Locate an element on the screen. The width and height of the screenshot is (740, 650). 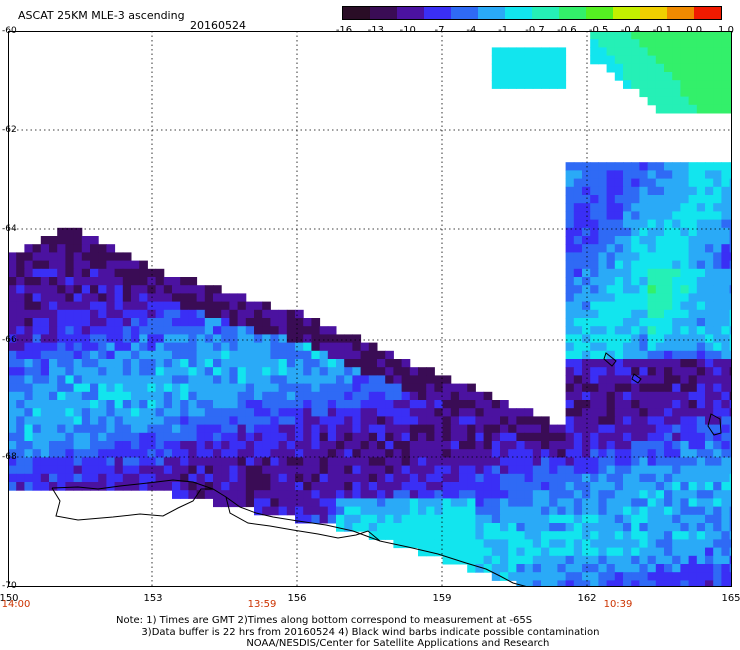
coastline-path is located at coordinates (610, 359).